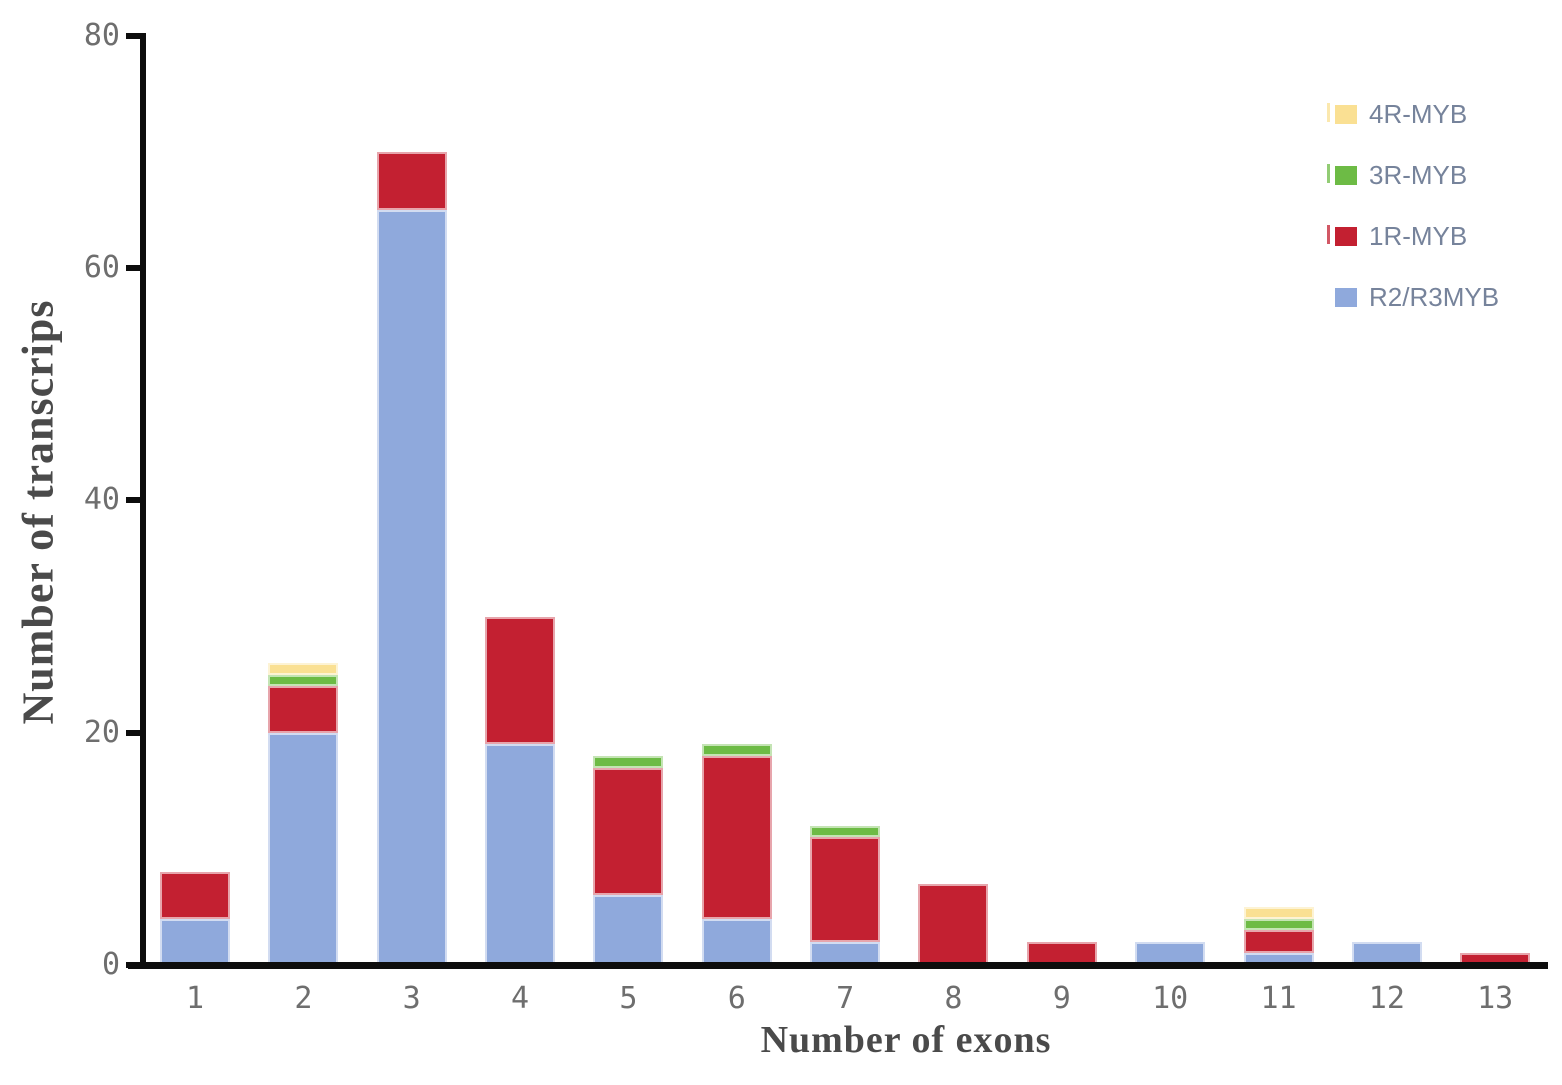  I want to click on bar-segment-R2/R3MYB-exon-1, so click(195, 941).